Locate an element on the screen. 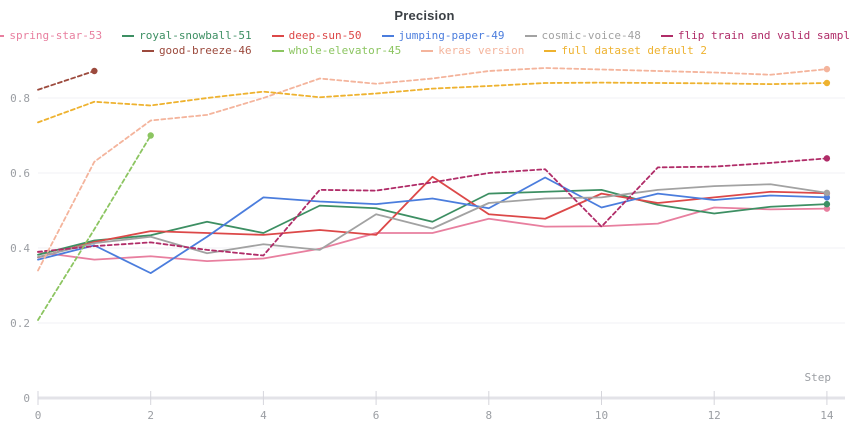  chart-title: Precision is located at coordinates (424, 15).